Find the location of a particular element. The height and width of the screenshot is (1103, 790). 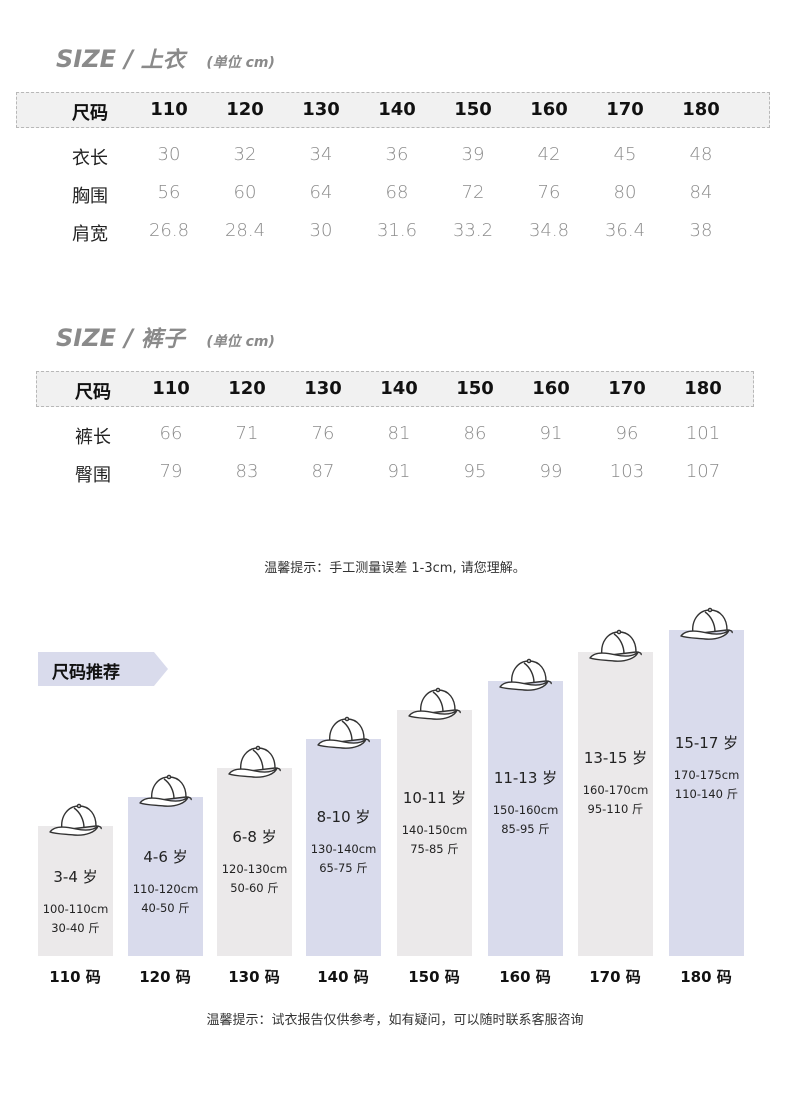

pants-cell-value: 96 is located at coordinates (627, 433).